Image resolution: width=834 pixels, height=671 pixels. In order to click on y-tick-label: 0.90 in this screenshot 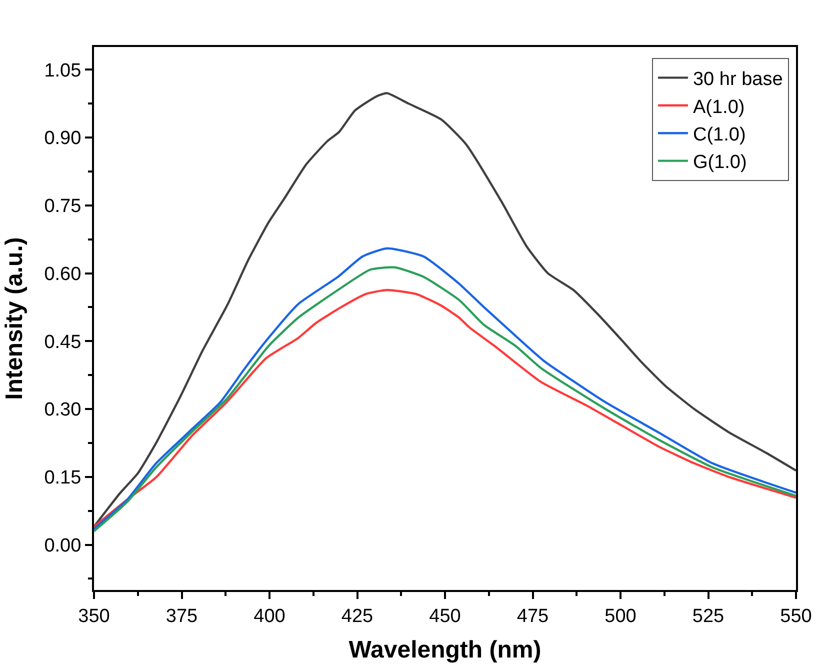, I will do `click(63, 139)`.